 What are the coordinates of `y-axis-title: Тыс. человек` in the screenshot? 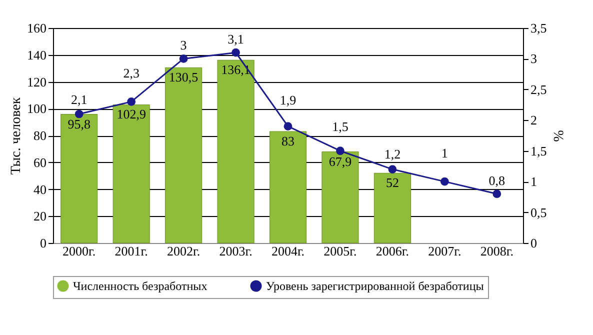 It's located at (16, 136).